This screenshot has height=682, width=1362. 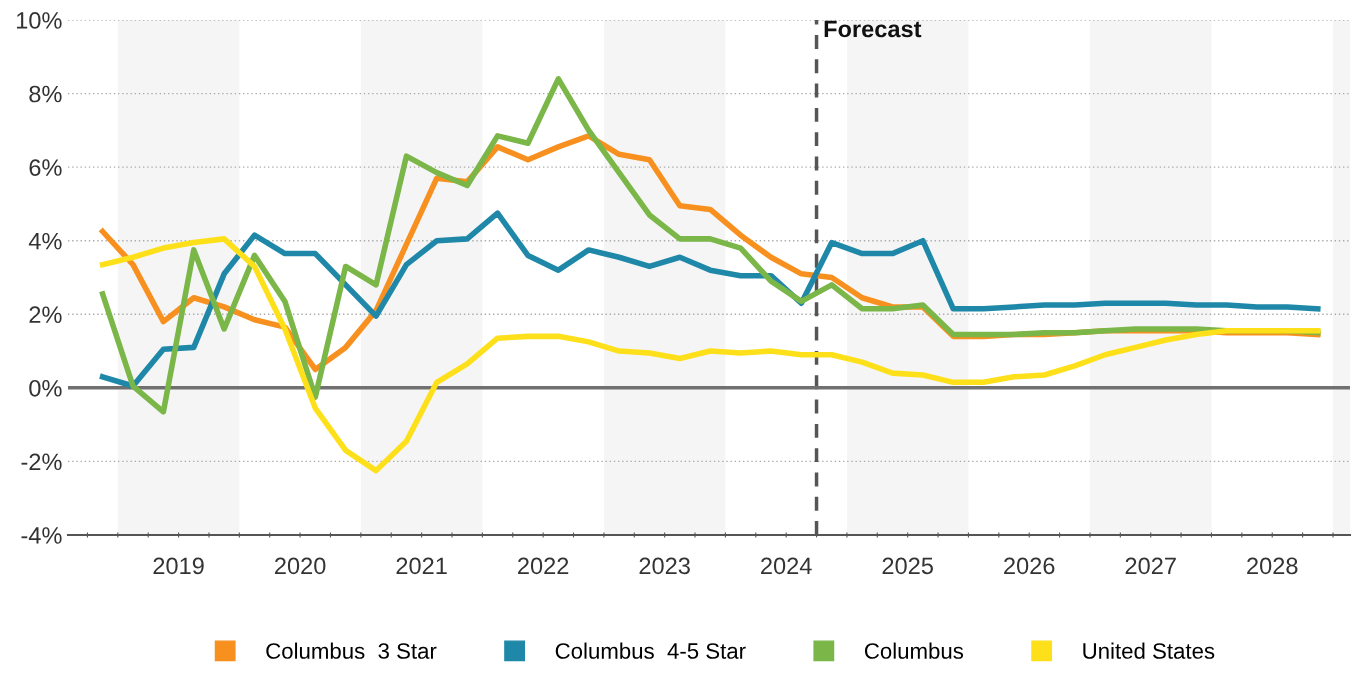 I want to click on legend-label: Columbus 4-5 Star, so click(x=650, y=650).